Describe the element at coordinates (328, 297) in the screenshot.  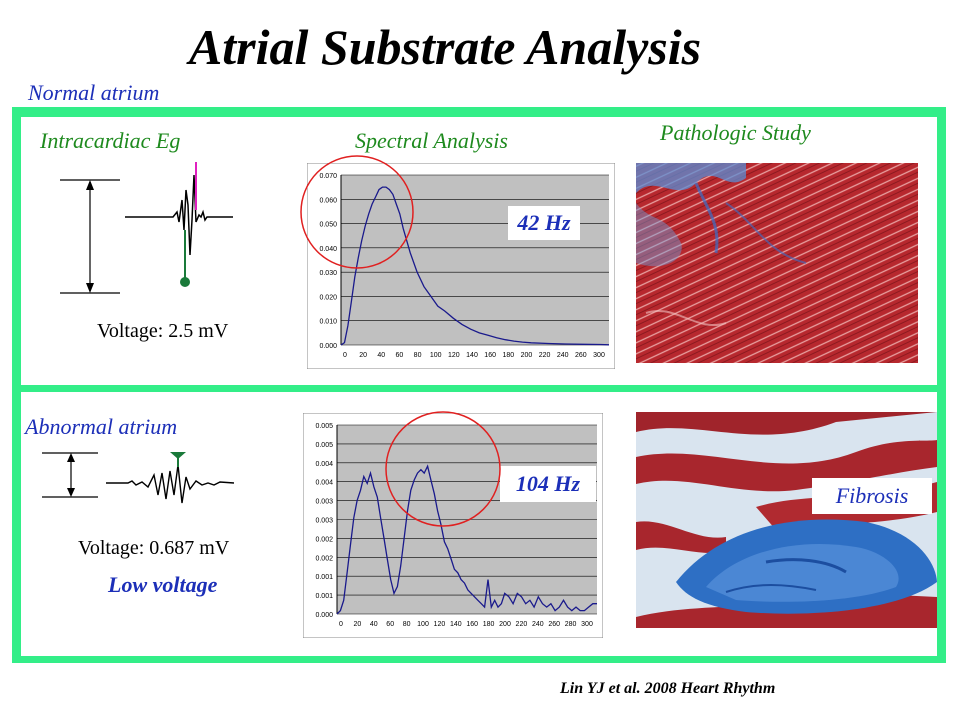
I see `y-tick-label: 0.020` at that location.